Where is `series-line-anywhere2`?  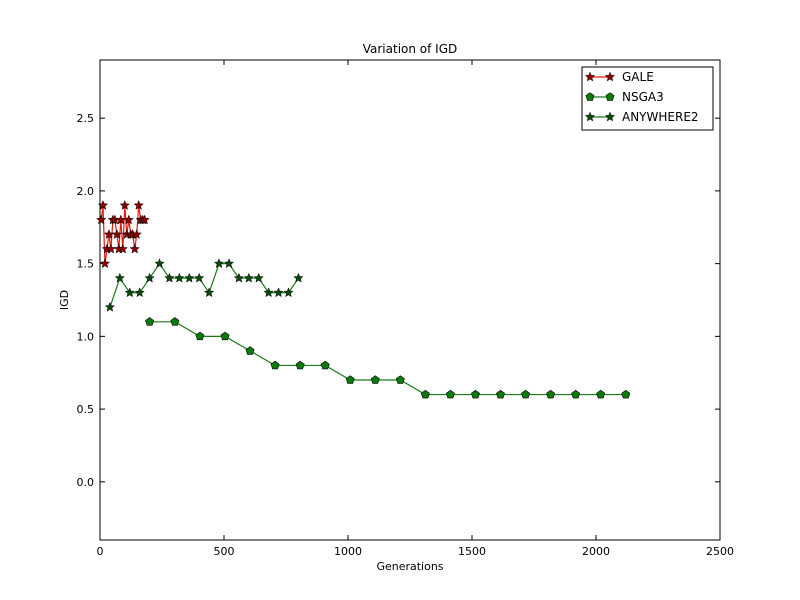
series-line-anywhere2 is located at coordinates (204, 285).